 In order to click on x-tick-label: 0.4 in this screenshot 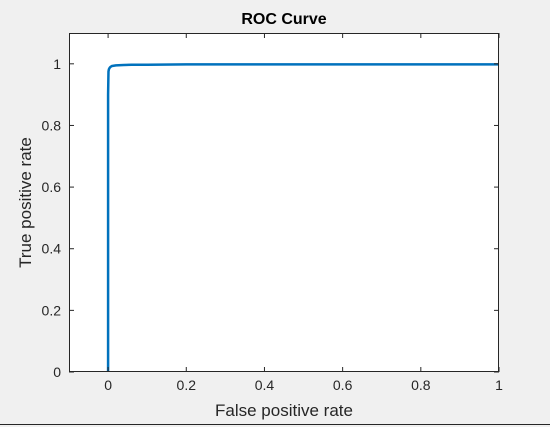, I will do `click(265, 385)`.